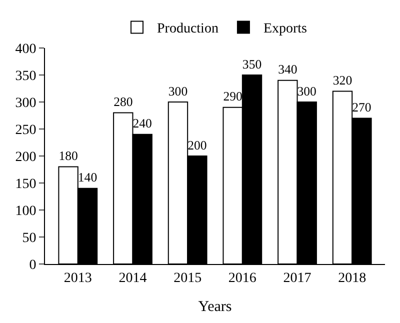 The image size is (400, 323). I want to click on data-label: 320, so click(342, 81).